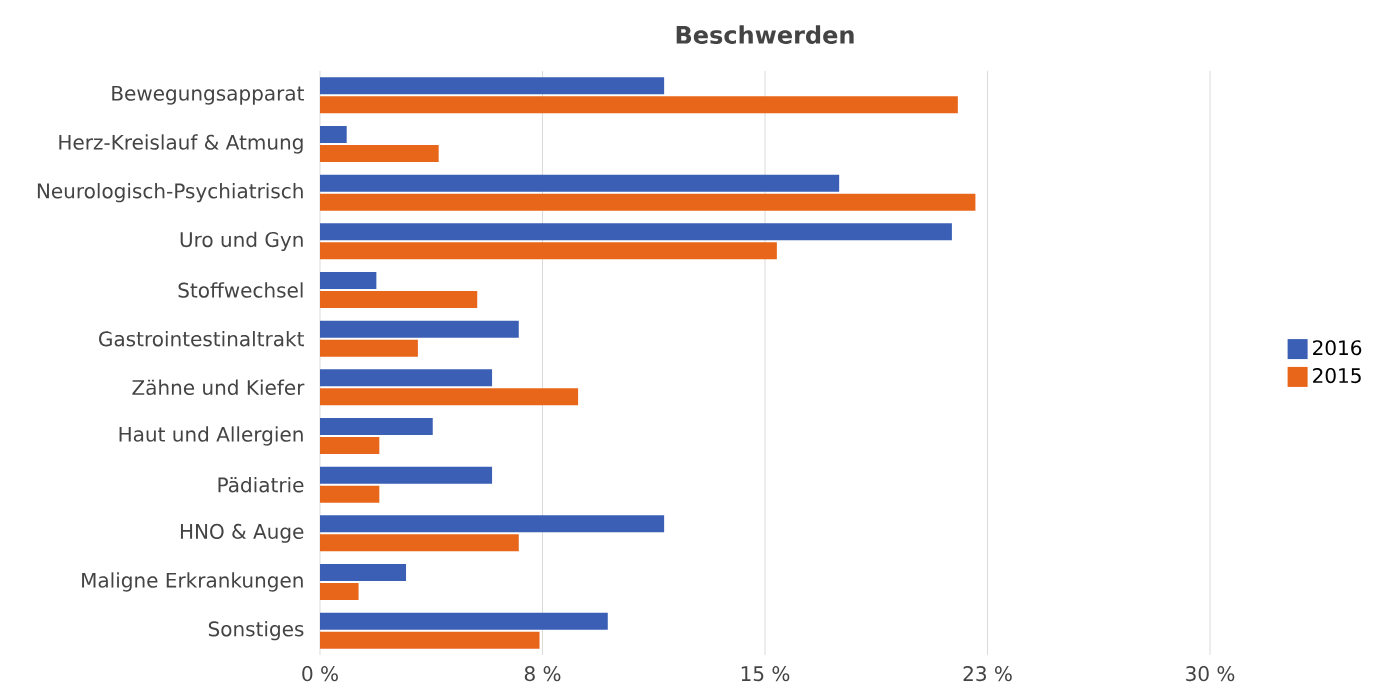 This screenshot has width=1396, height=691. I want to click on legend-label: 2016, so click(1337, 348).